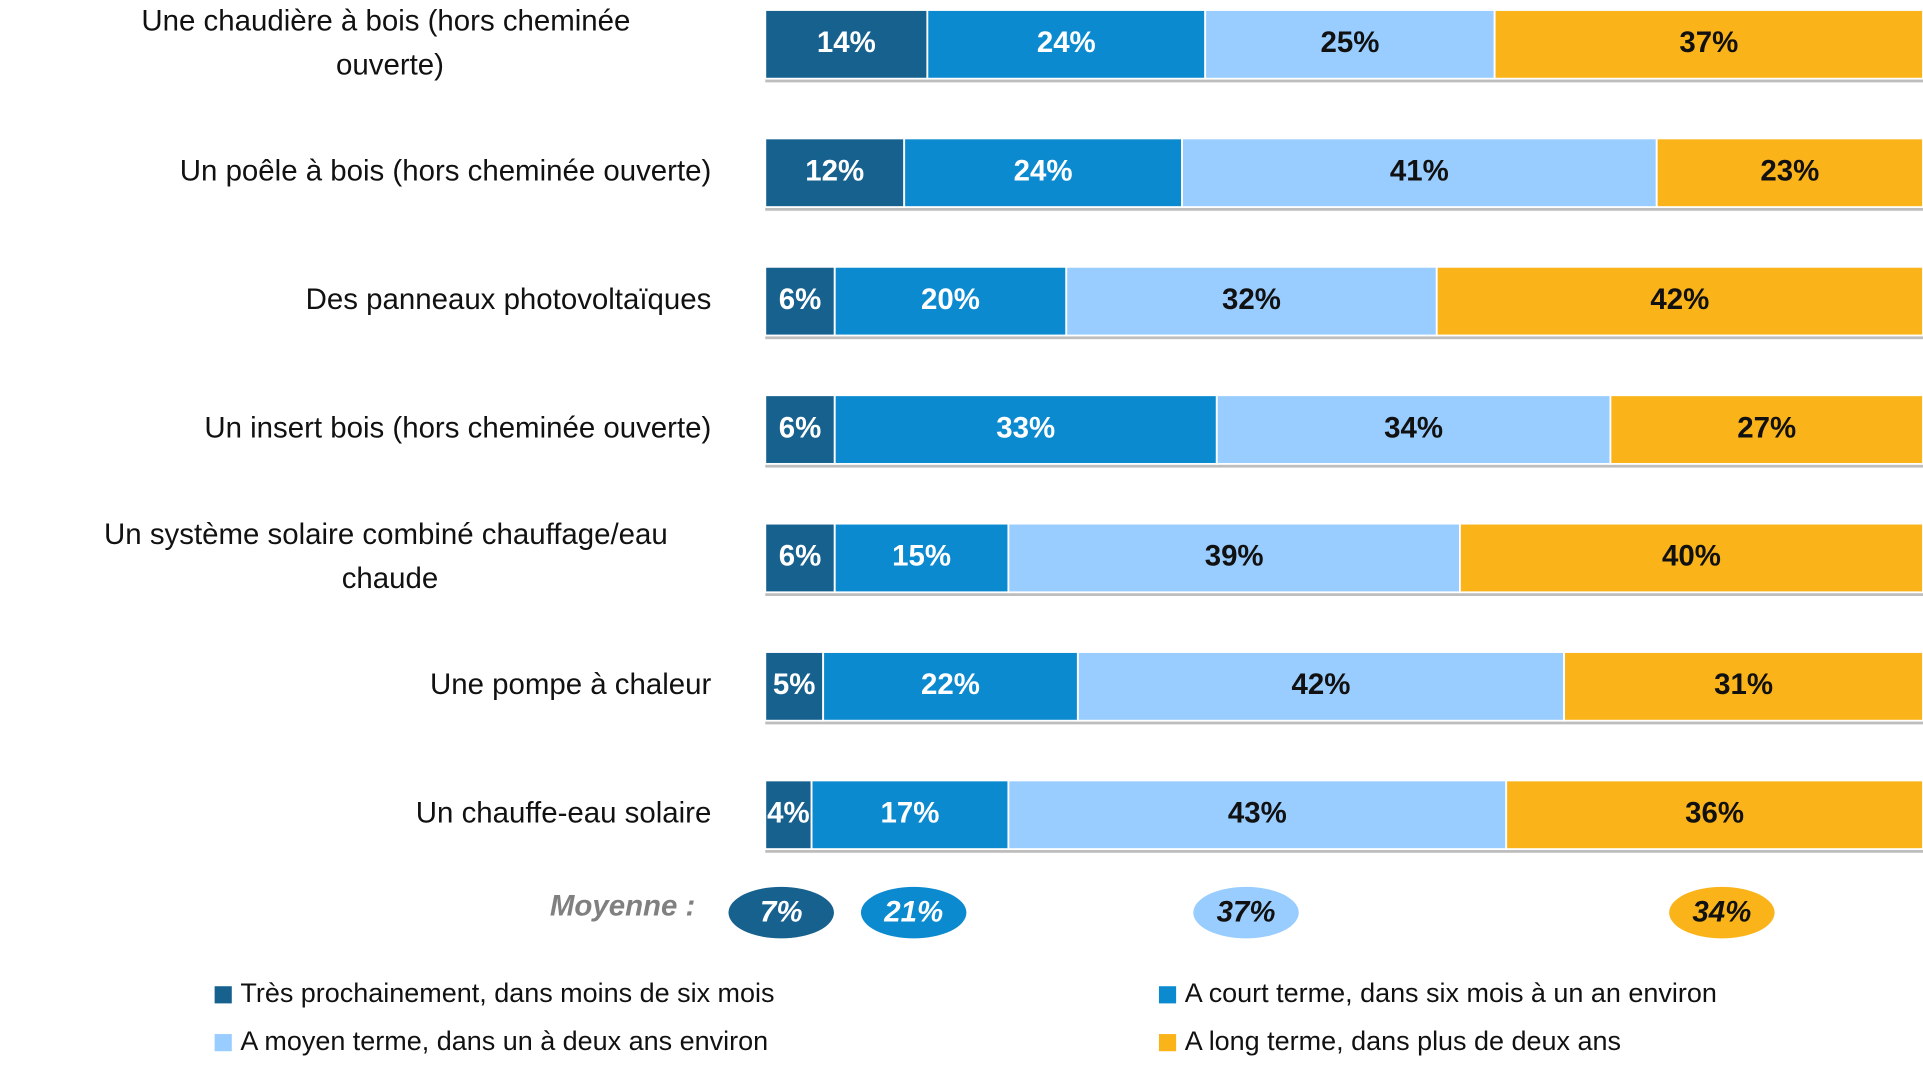 Image resolution: width=1923 pixels, height=1065 pixels. I want to click on value-label: 43%, so click(1257, 813).